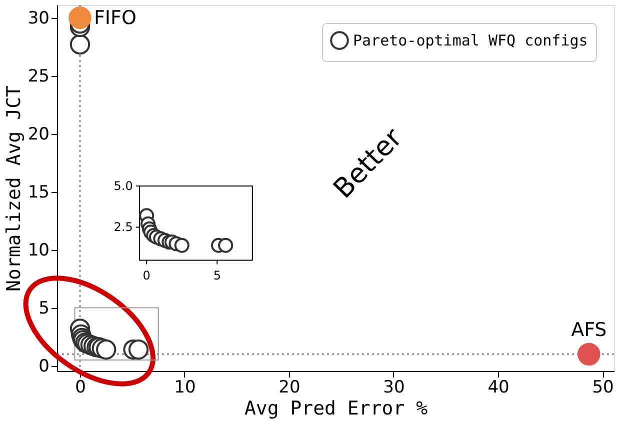 Image resolution: width=619 pixels, height=422 pixels. I want to click on series-label: AFS, so click(589, 330).